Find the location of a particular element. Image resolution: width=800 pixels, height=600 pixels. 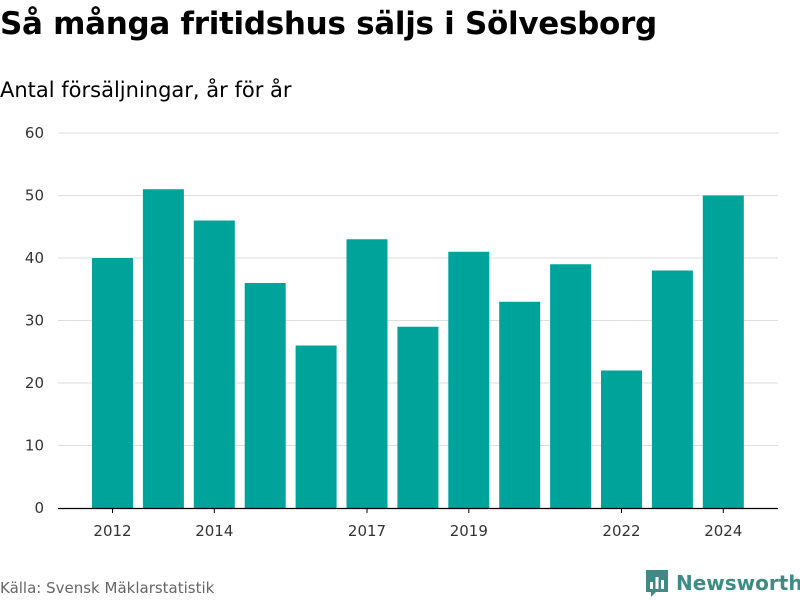

x-axis-ticks: 2012 2014 2017 2019 2022 2024 is located at coordinates (417, 524).